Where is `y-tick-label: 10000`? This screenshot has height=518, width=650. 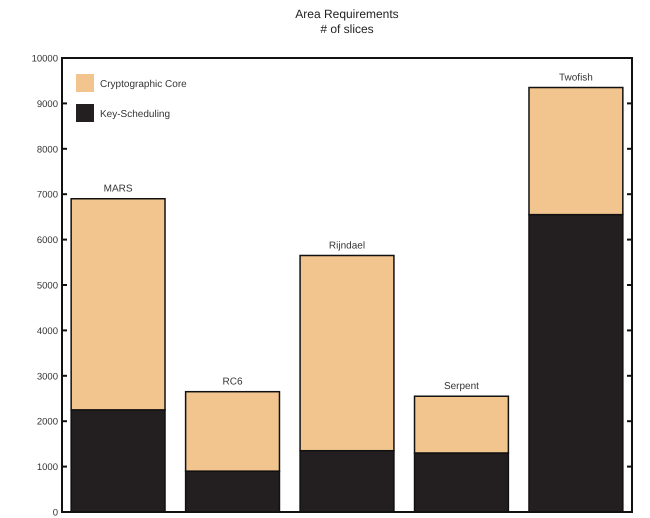 y-tick-label: 10000 is located at coordinates (45, 59).